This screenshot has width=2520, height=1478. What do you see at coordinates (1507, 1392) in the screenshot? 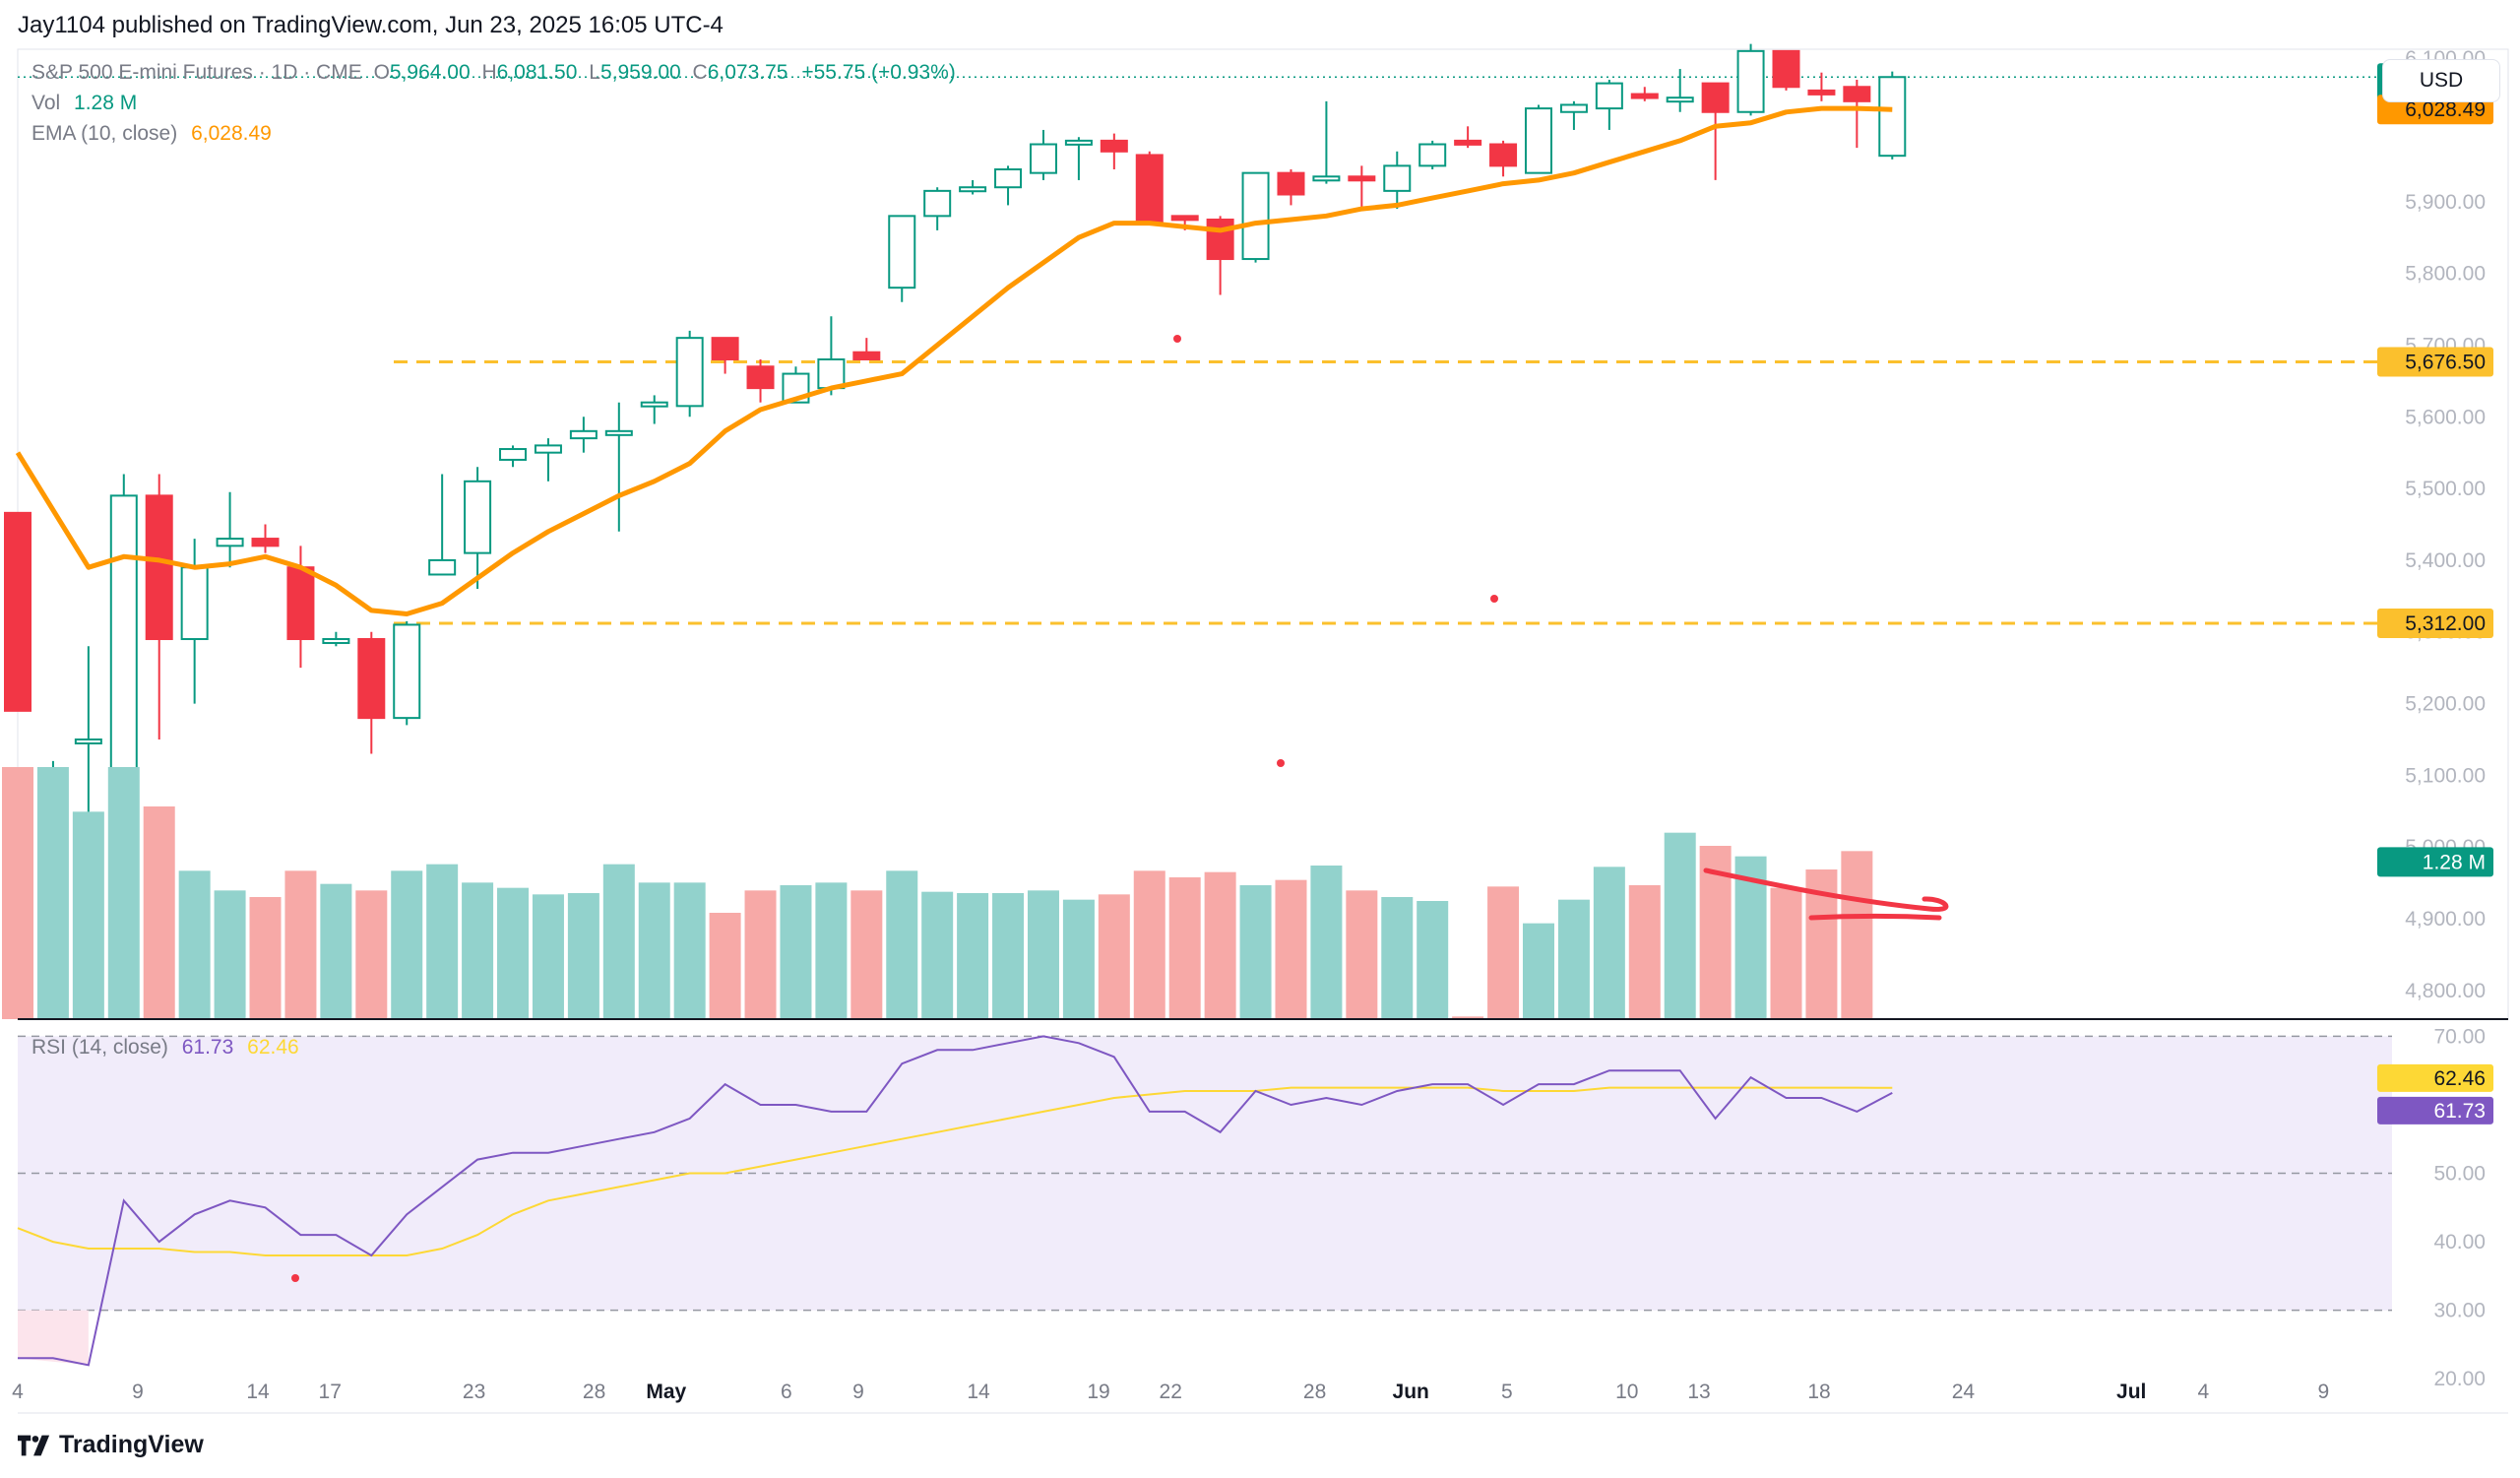
I see `x-tick-label: 5` at bounding box center [1507, 1392].